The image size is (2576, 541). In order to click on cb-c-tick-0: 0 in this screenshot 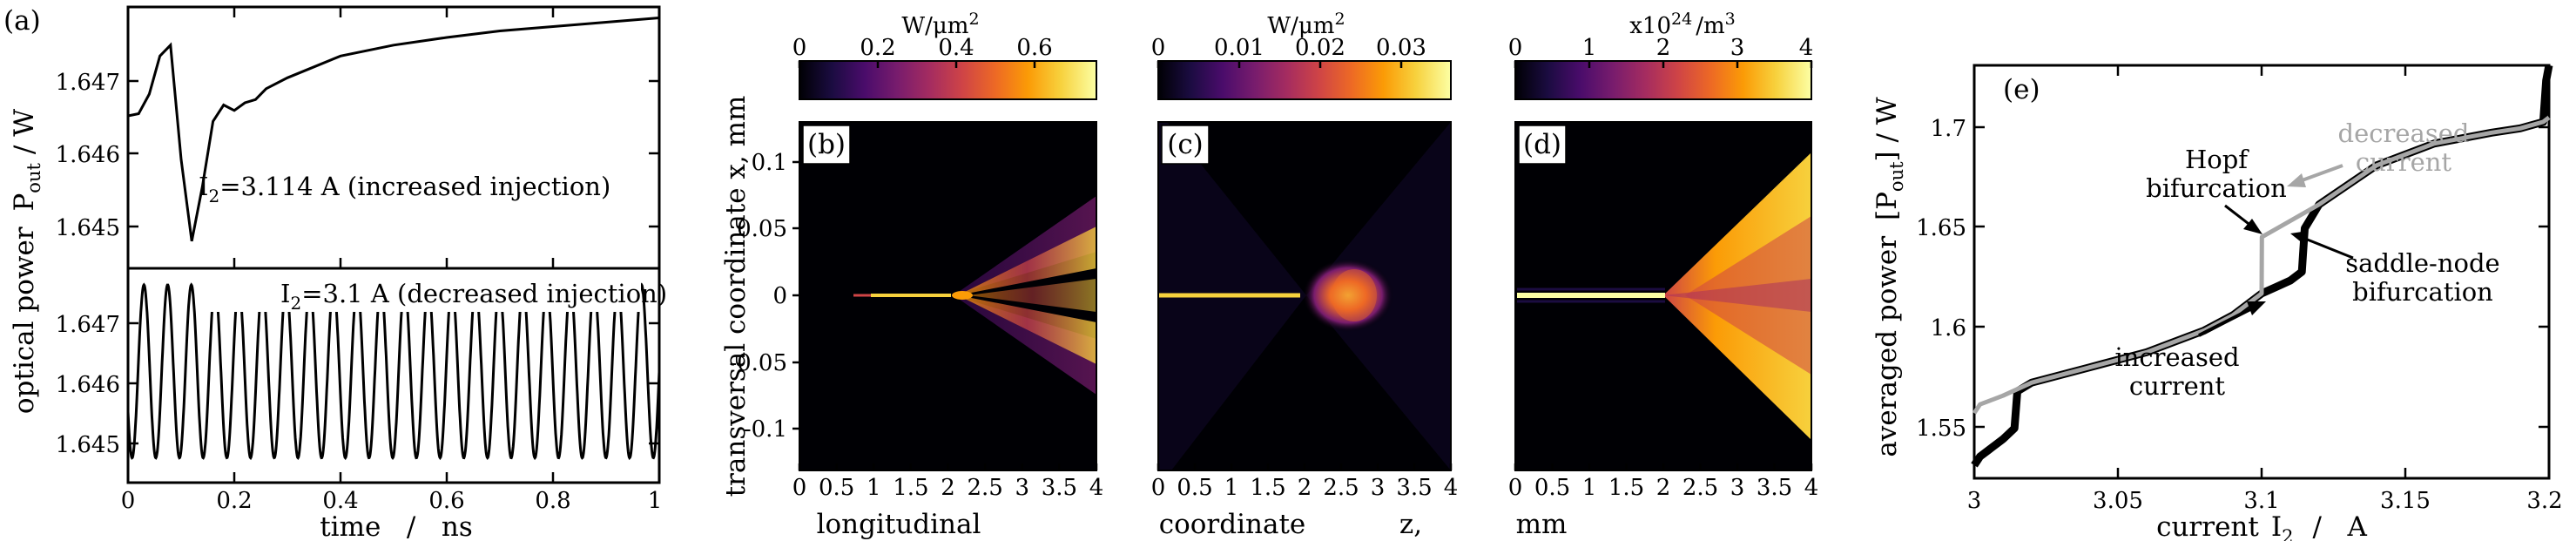, I will do `click(1158, 48)`.